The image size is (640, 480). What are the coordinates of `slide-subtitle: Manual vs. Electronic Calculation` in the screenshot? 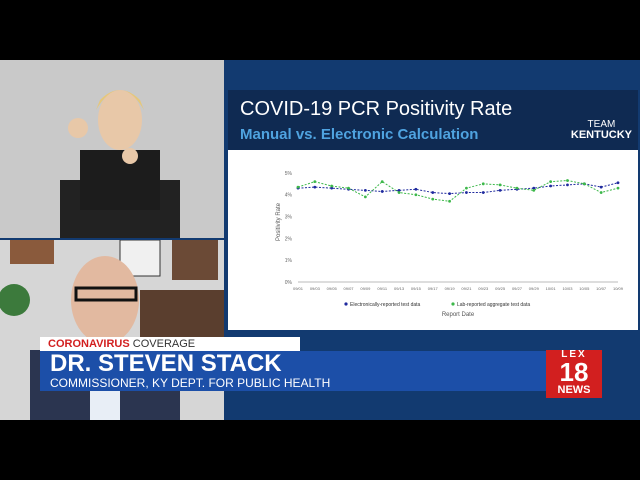 It's located at (359, 134).